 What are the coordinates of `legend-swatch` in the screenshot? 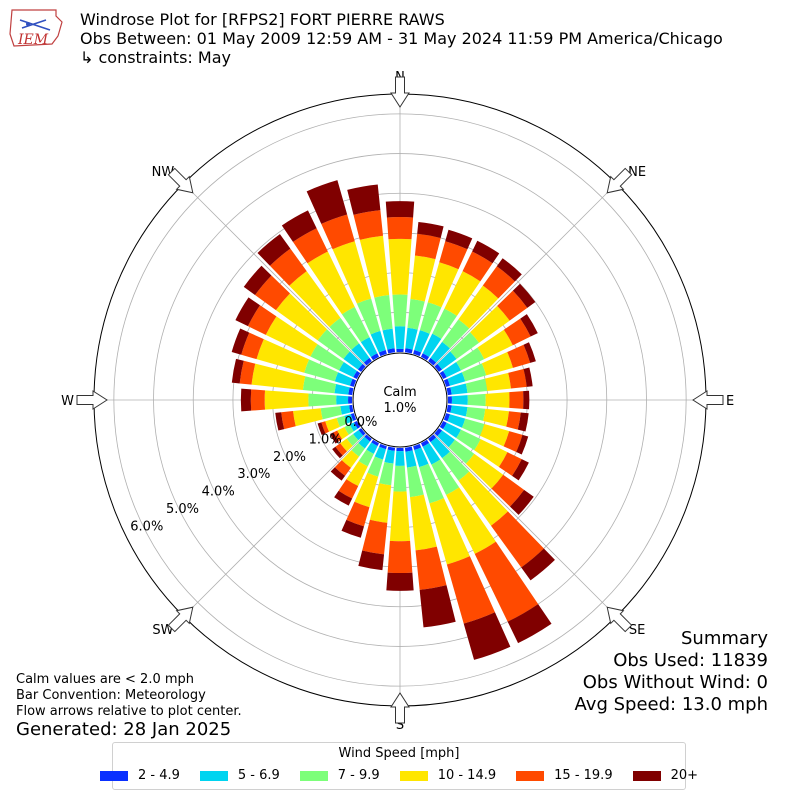 It's located at (413, 775).